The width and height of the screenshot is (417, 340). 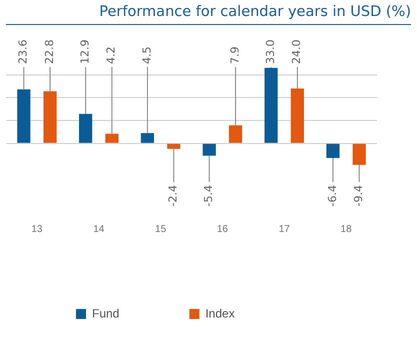 What do you see at coordinates (208, 12) in the screenshot?
I see `chart-title: Performance for calendar years in USD (%)` at bounding box center [208, 12].